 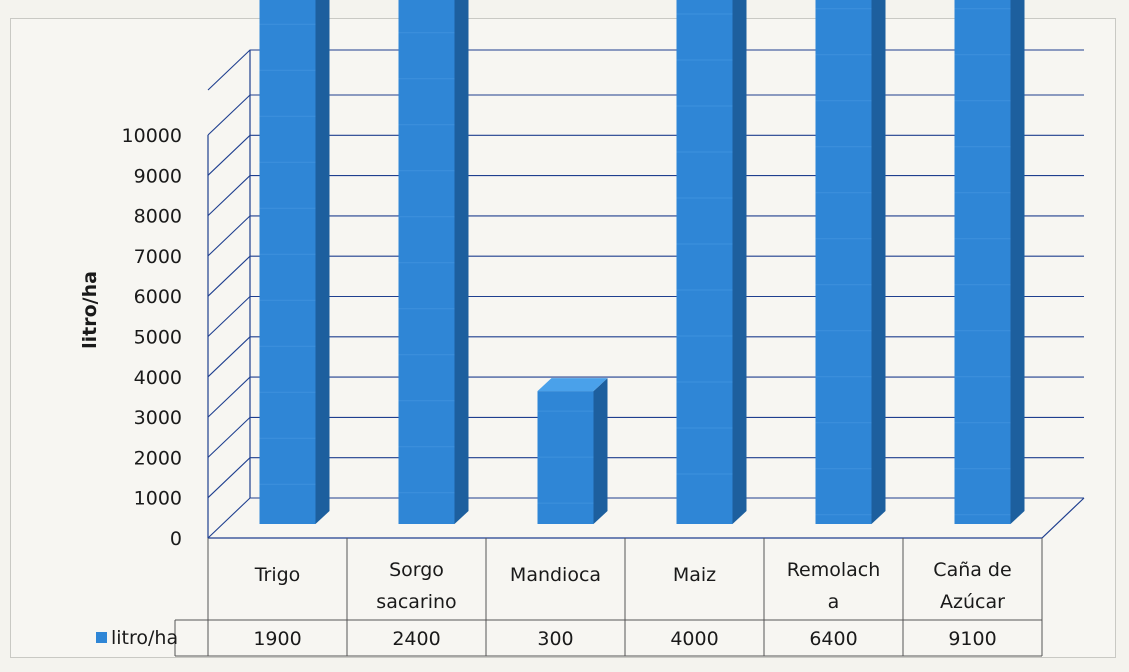 What do you see at coordinates (416, 570) in the screenshot?
I see `category-label: Sorgo` at bounding box center [416, 570].